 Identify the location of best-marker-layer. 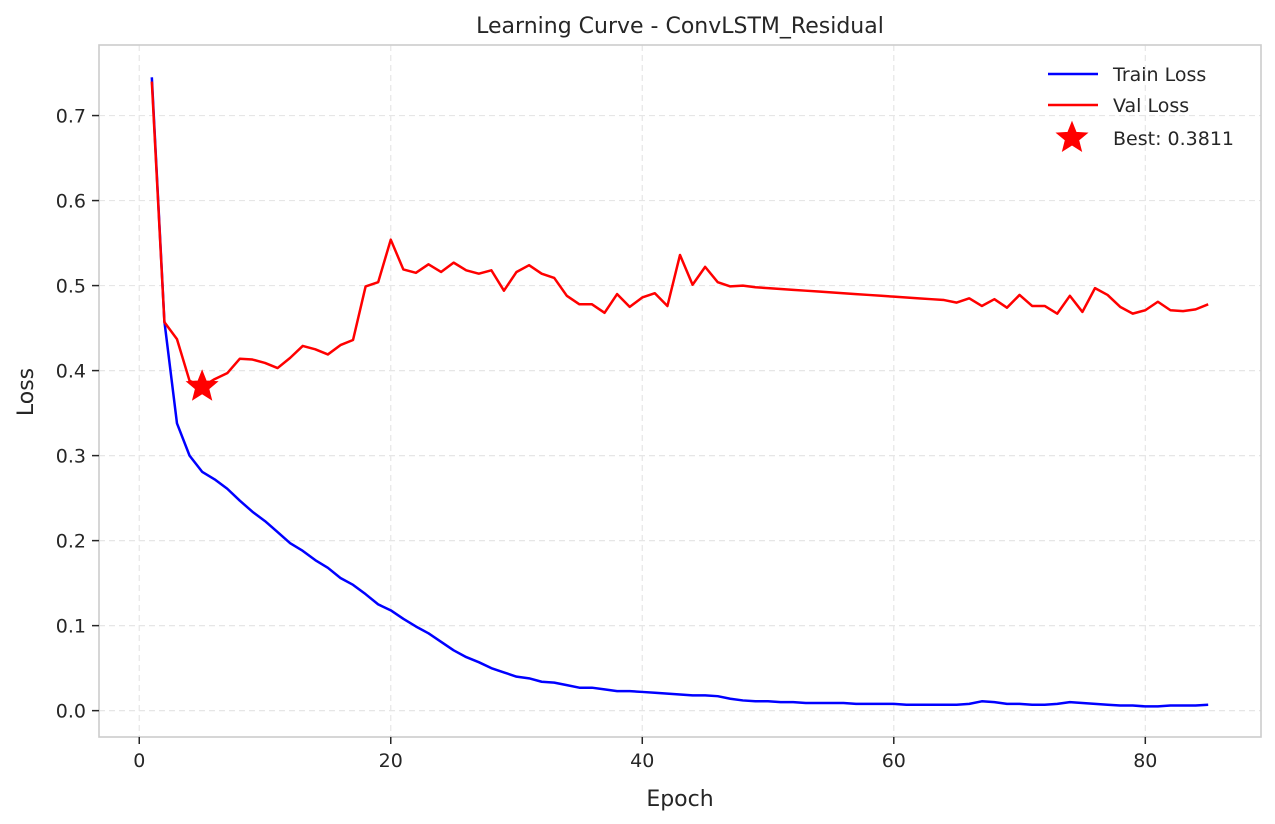
(202, 385).